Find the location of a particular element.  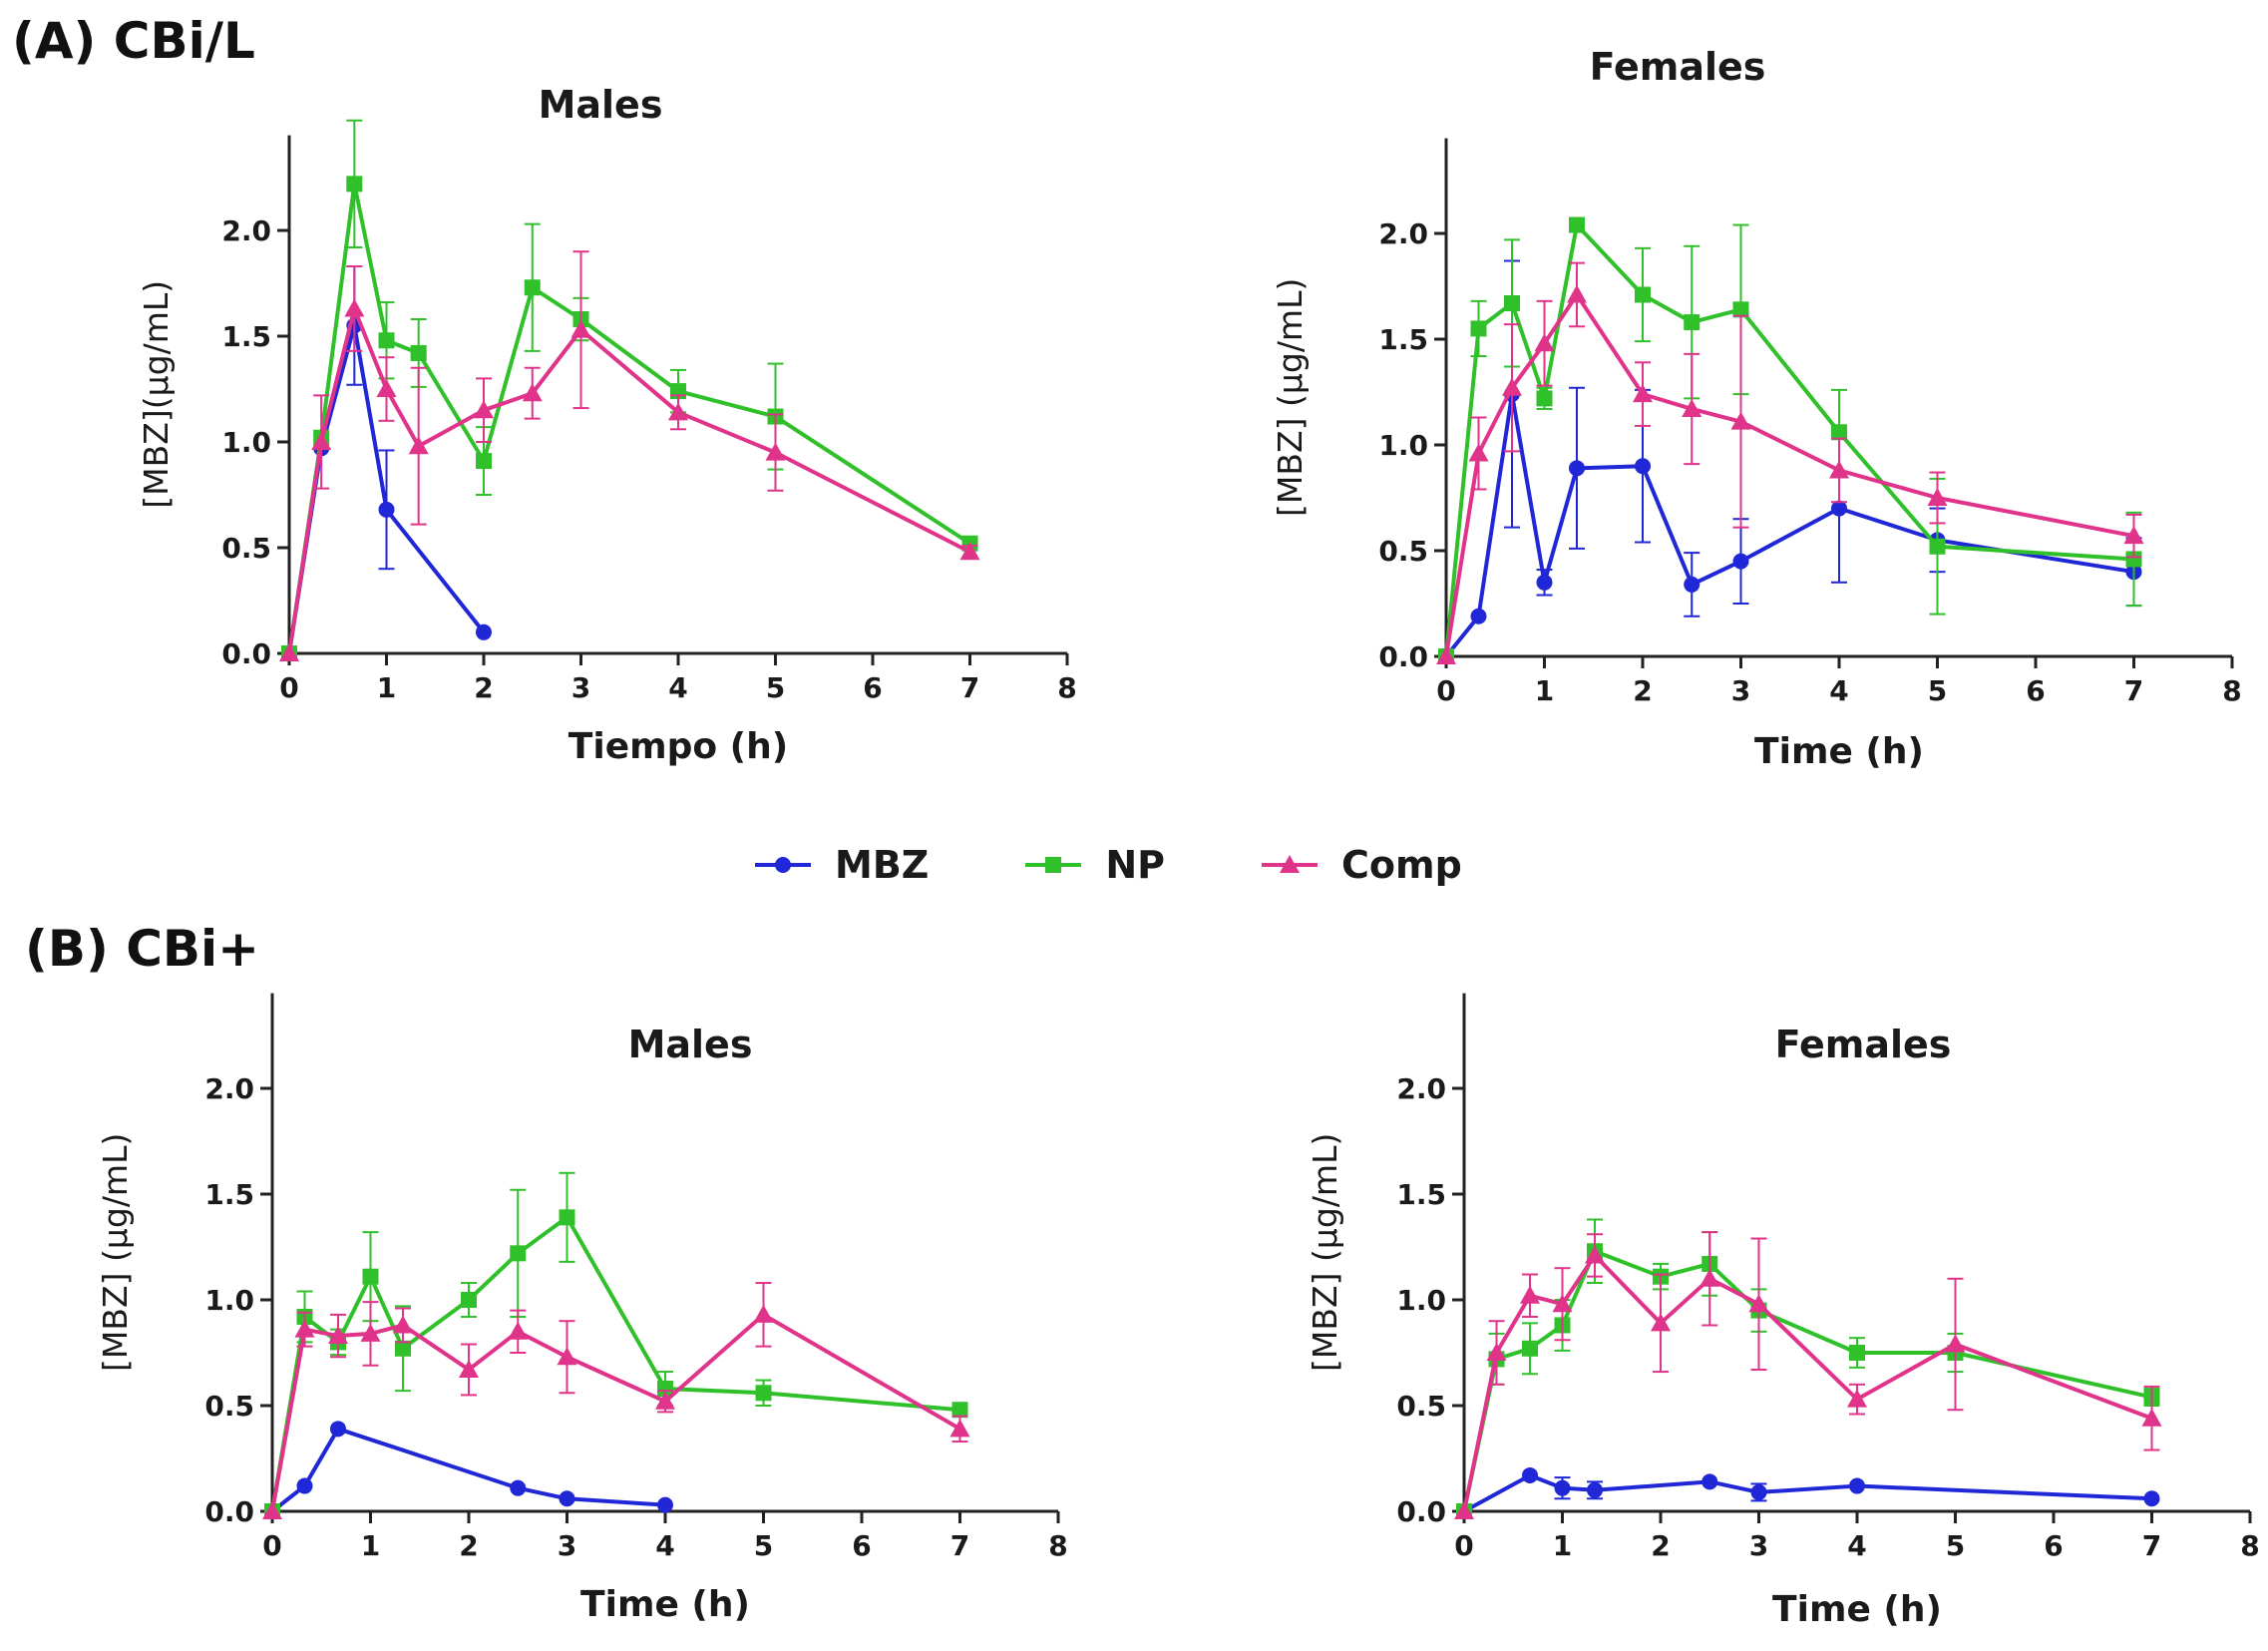

section-b-label: (B) CBi+ is located at coordinates (142, 949).